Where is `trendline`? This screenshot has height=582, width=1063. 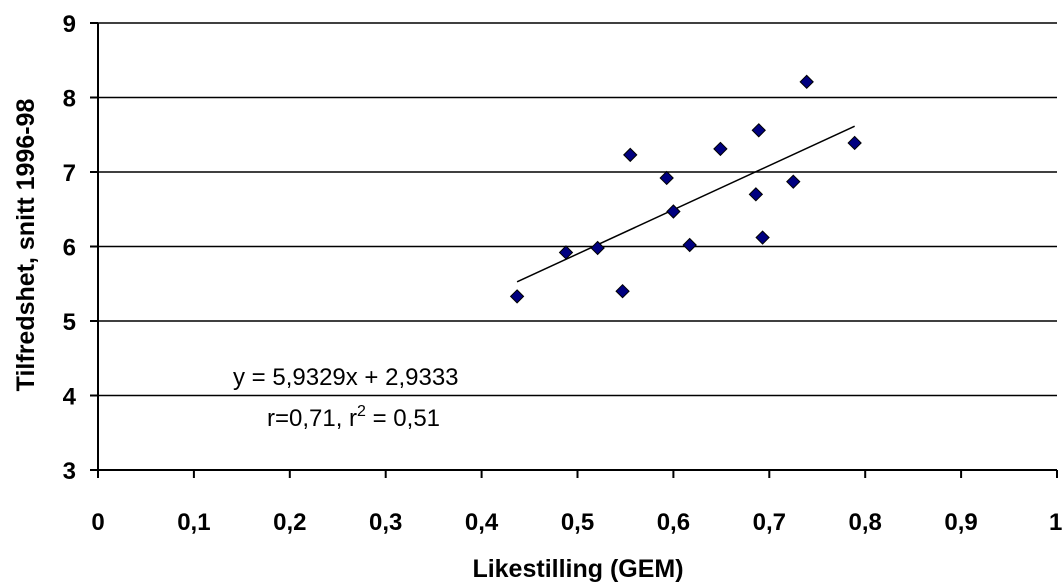
trendline is located at coordinates (685, 204).